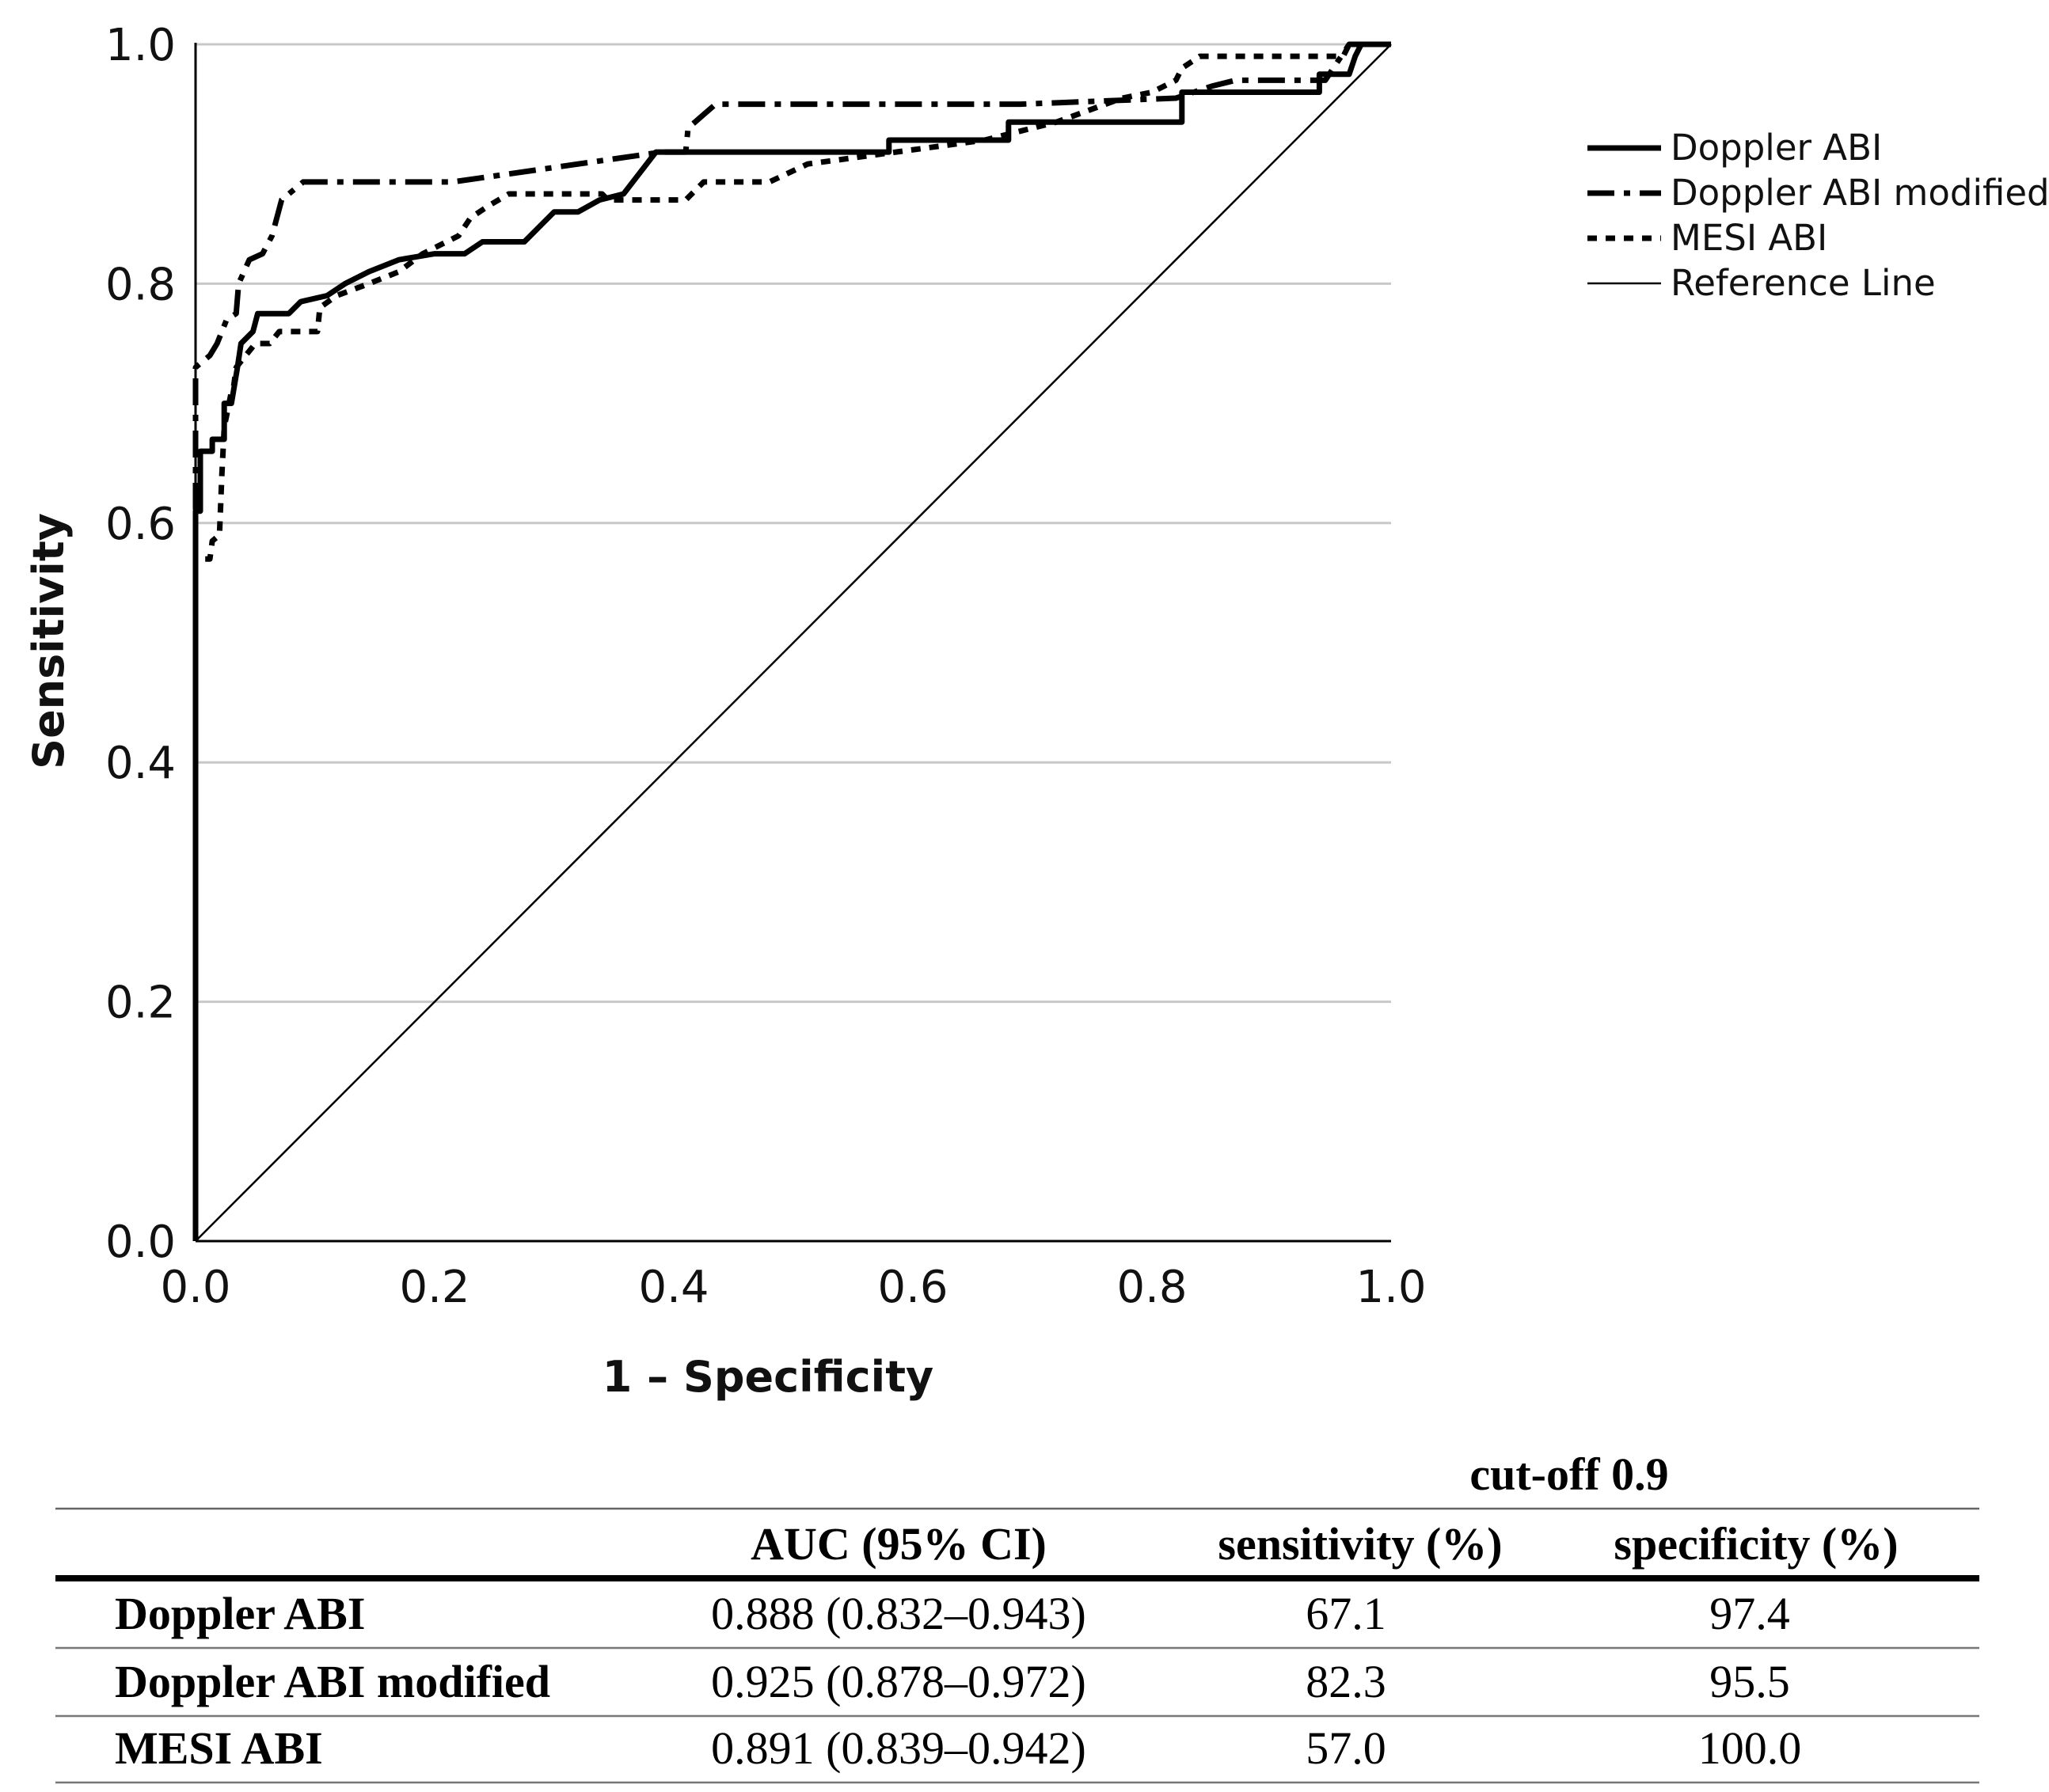 The height and width of the screenshot is (1792, 2049). I want to click on legend-label-doppler-abi-modified: Doppler ABI modified, so click(1860, 193).